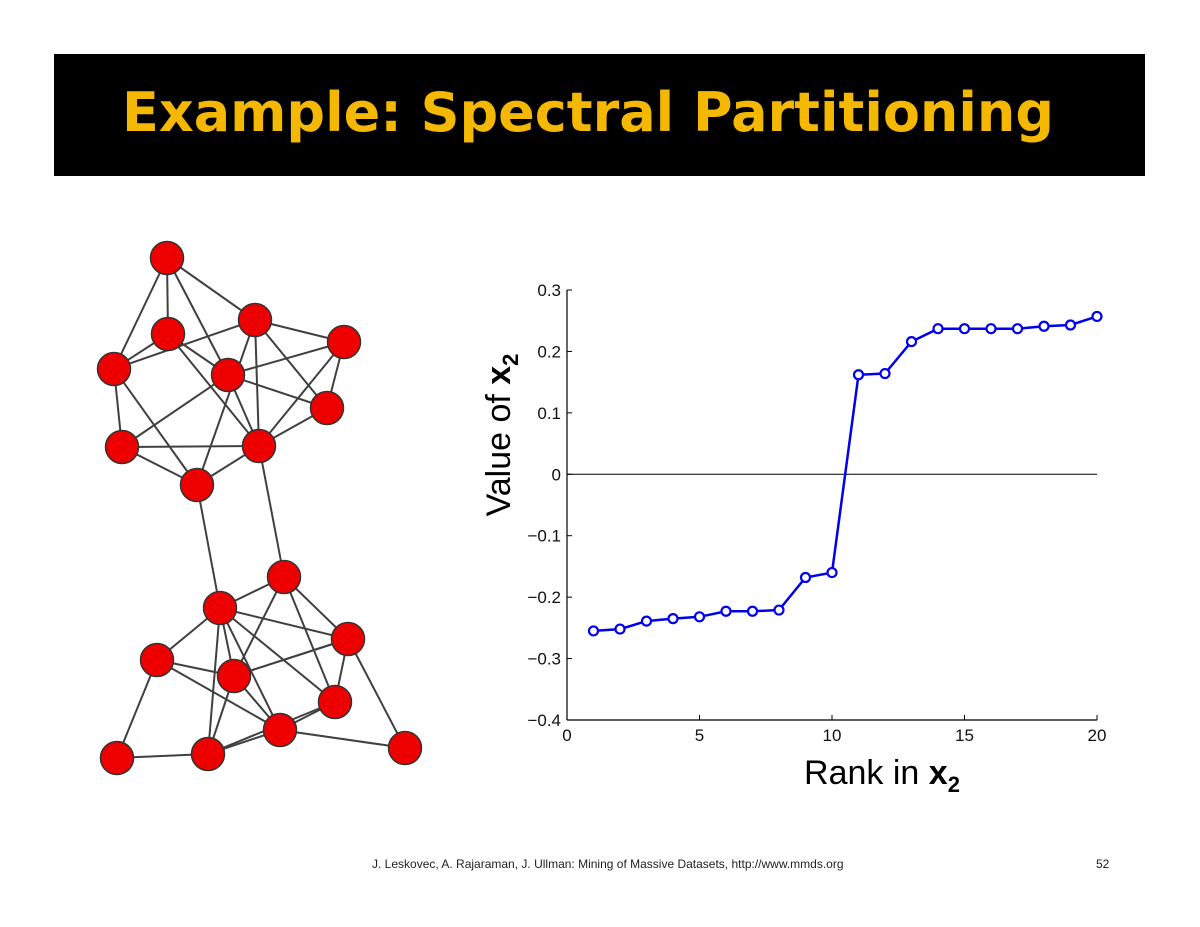  What do you see at coordinates (544, 720) in the screenshot?
I see `y-tick-label: −0.4` at bounding box center [544, 720].